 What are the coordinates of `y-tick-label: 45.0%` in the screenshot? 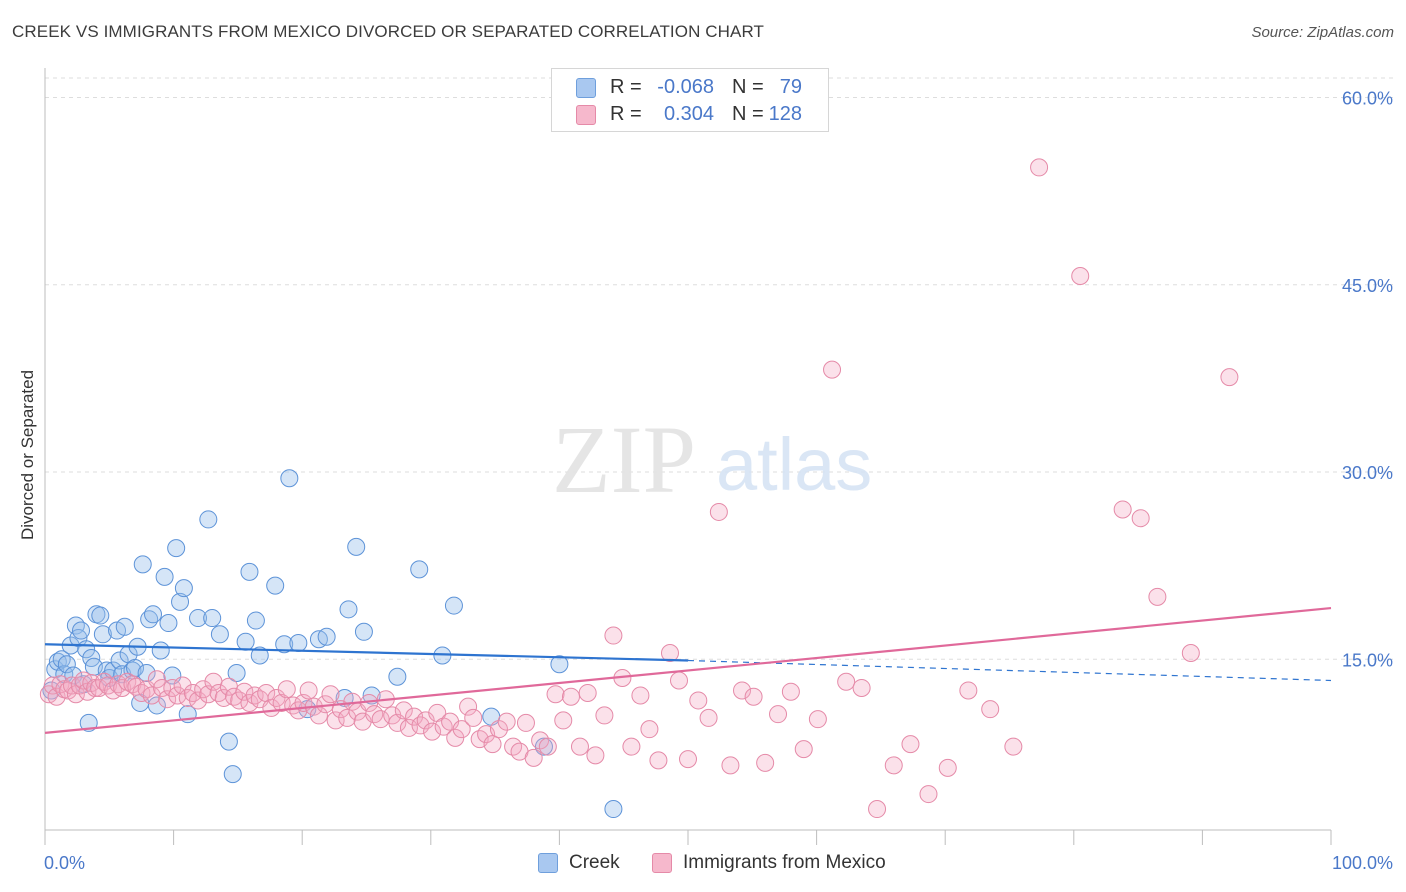 It's located at (1367, 286).